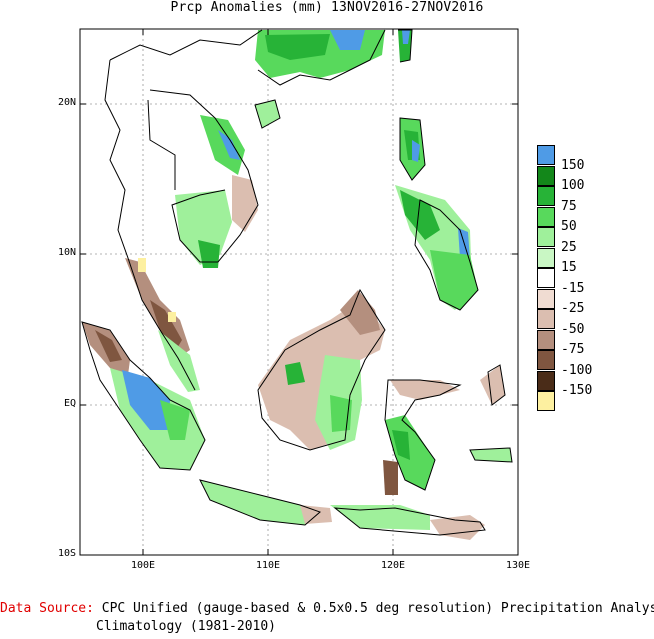 The height and width of the screenshot is (639, 654). I want to click on x-tick-label: 110E, so click(268, 565).